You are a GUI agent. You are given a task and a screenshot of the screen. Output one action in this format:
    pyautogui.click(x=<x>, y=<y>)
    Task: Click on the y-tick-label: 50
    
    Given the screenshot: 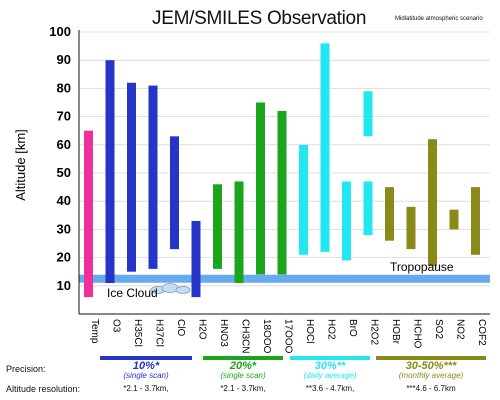 What is the action you would take?
    pyautogui.click(x=64, y=172)
    